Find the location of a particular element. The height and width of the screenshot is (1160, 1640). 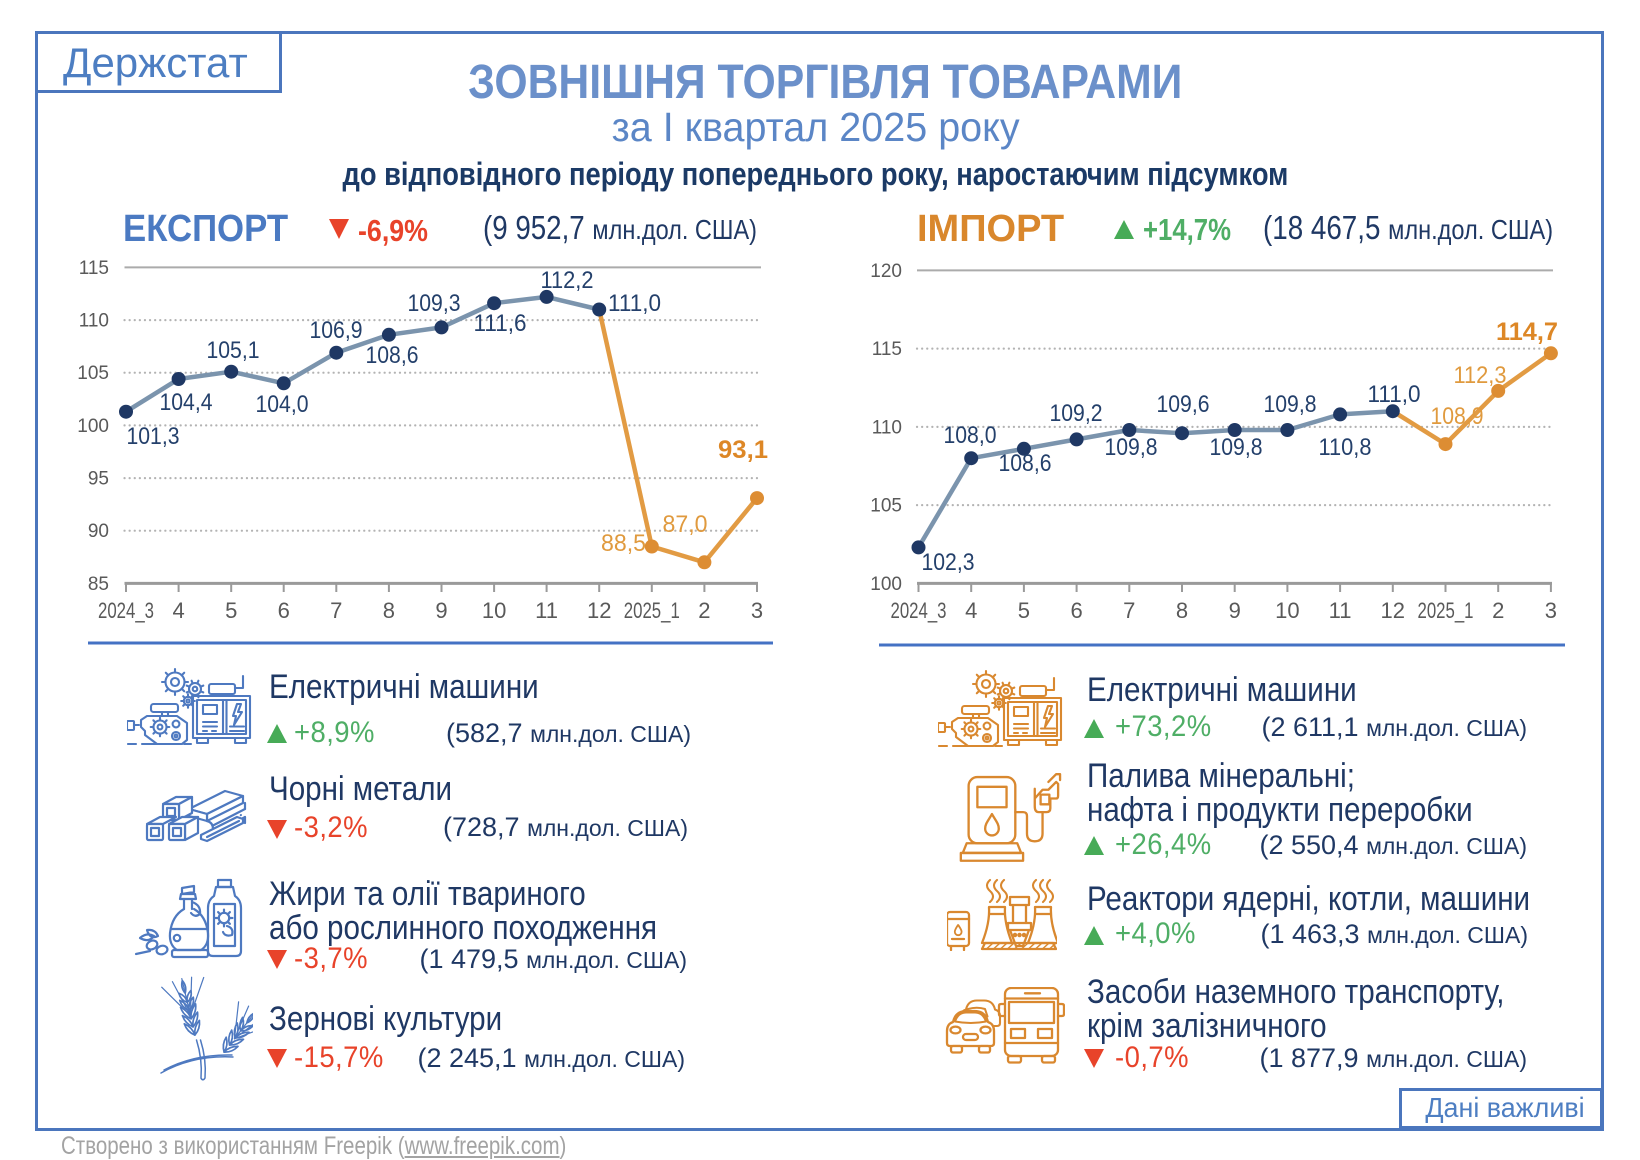

svg-text: 111,6 is located at coordinates (500, 323).